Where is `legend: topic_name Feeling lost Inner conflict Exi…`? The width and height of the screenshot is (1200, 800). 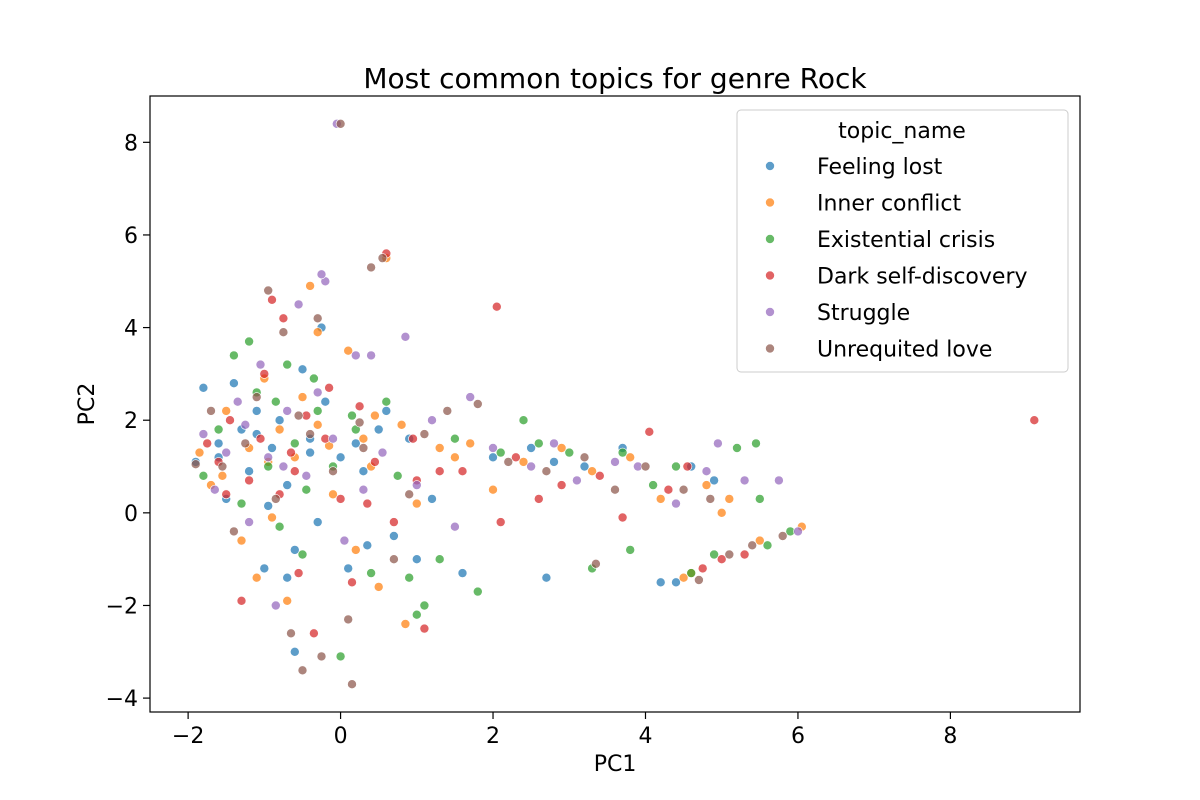
legend: topic_name Feeling lost Inner conflict Exi… is located at coordinates (902, 241).